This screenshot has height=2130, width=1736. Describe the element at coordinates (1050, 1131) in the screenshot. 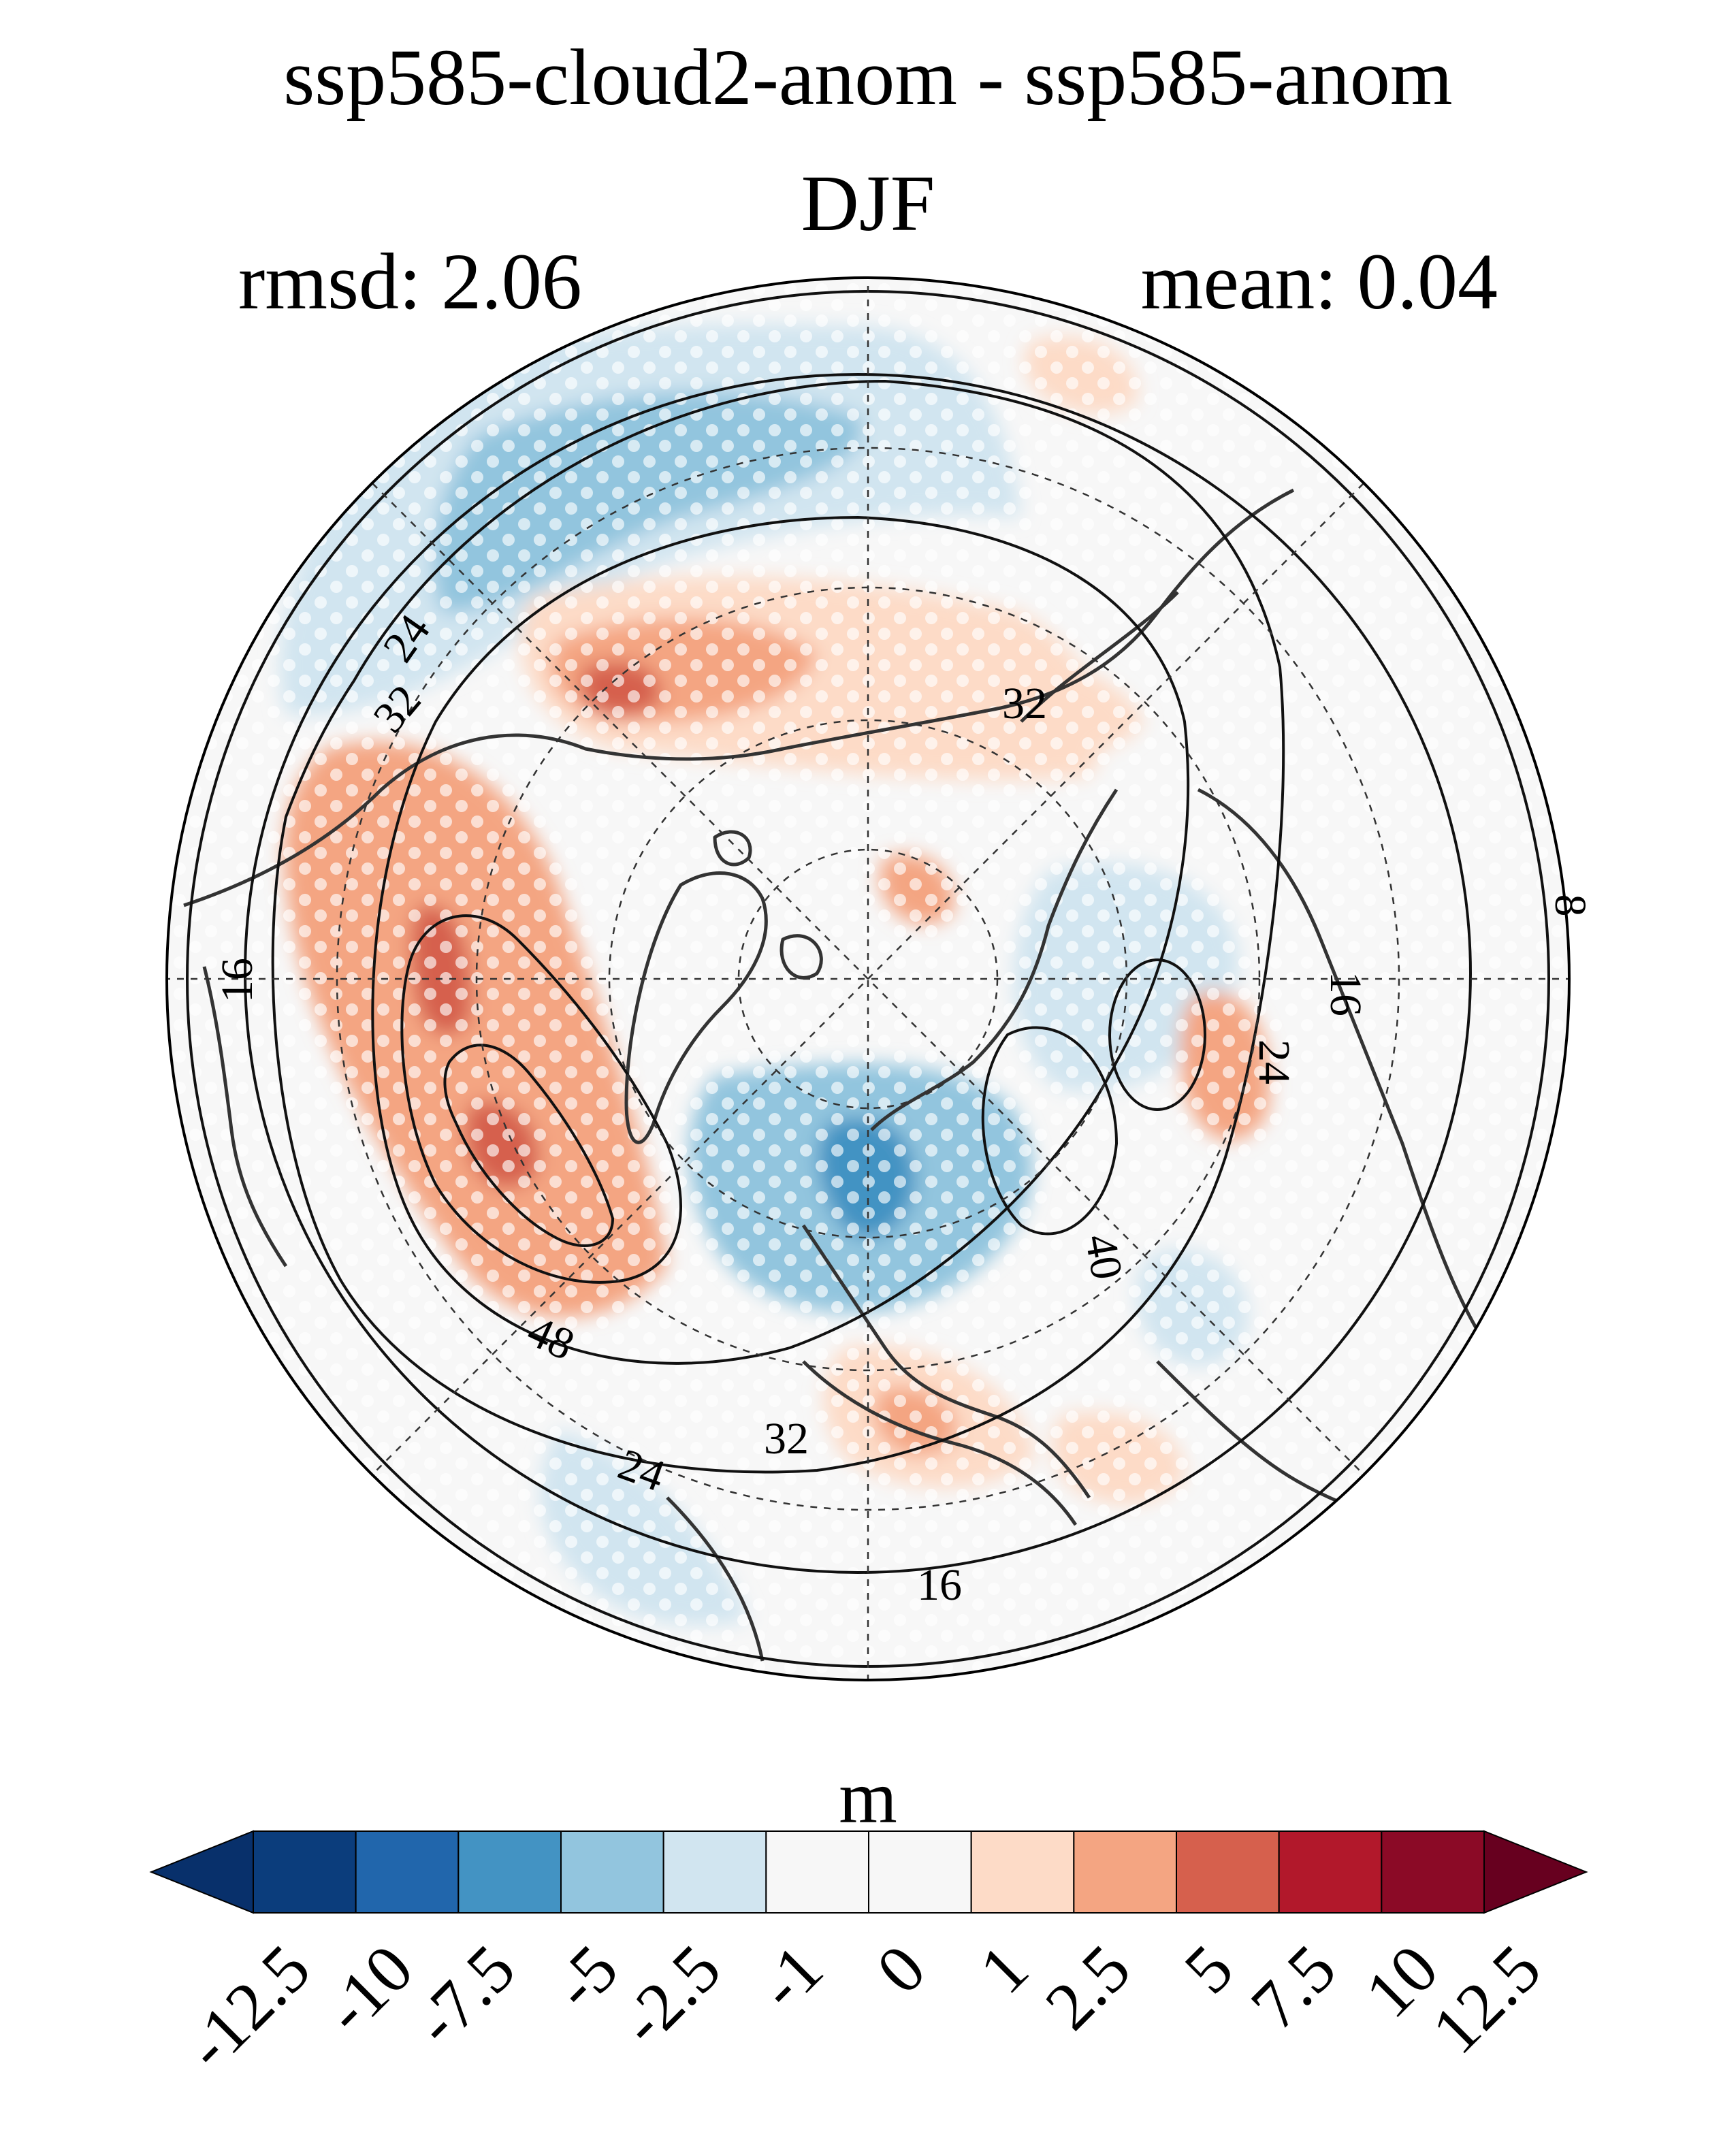

I see `contour-40-east` at that location.